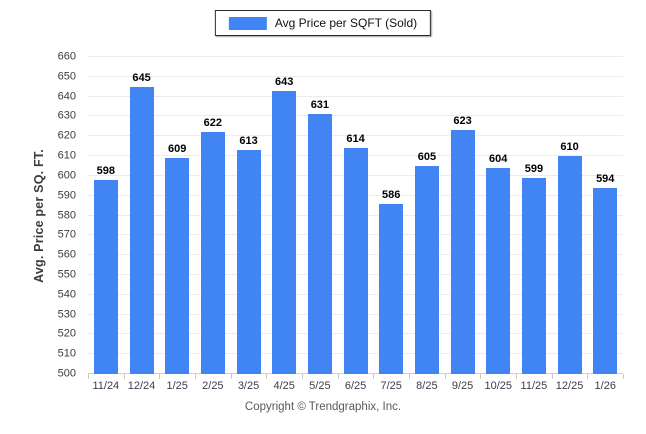 The height and width of the screenshot is (434, 646). I want to click on bar-value-label: 609, so click(177, 149).